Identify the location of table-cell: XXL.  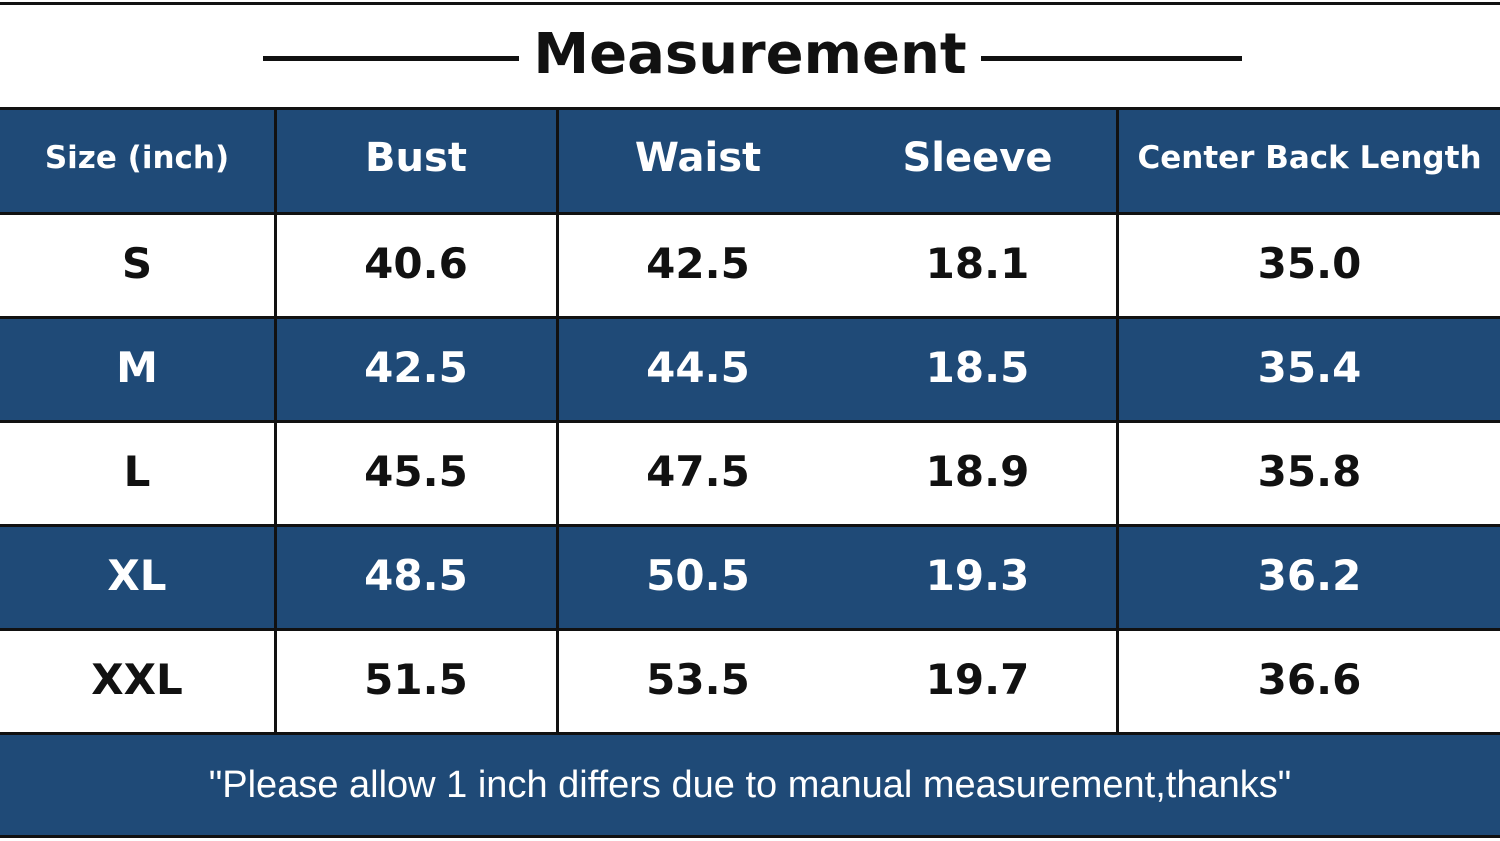
(137, 679).